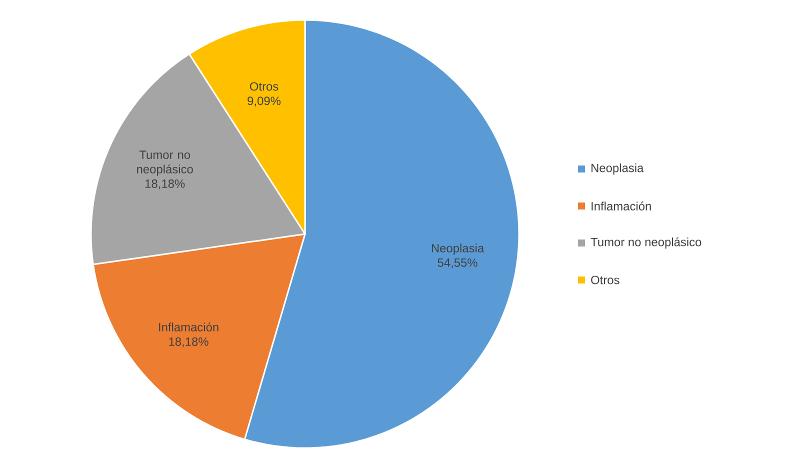 Image resolution: width=795 pixels, height=469 pixels. What do you see at coordinates (458, 263) in the screenshot?
I see `data-label: 54,55%` at bounding box center [458, 263].